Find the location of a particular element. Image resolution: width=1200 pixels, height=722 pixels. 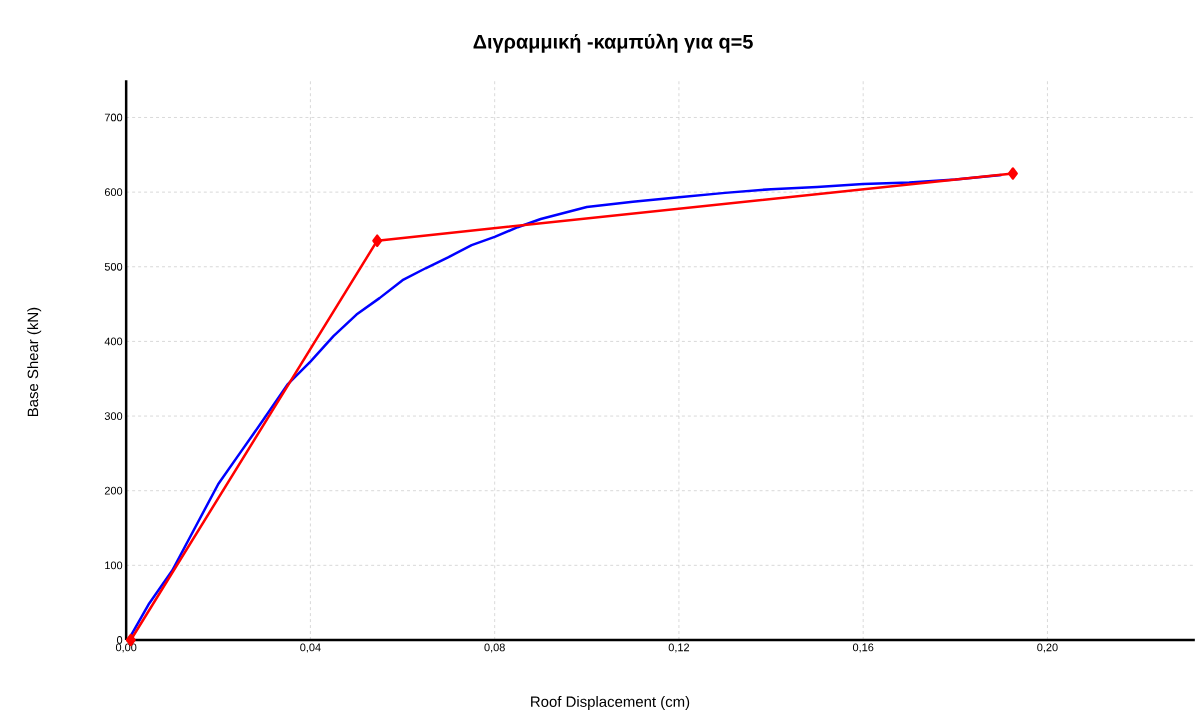

y-tick-label: 300 is located at coordinates (113, 416).